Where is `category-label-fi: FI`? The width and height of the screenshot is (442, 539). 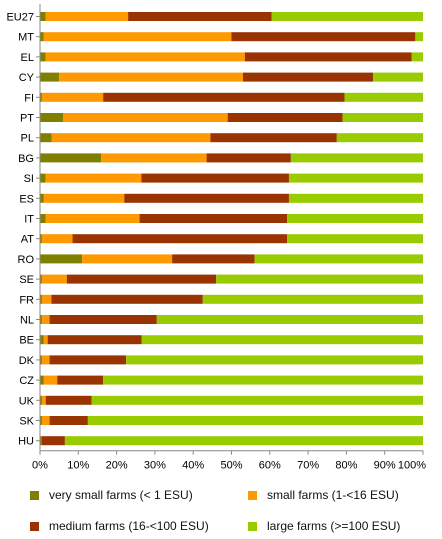
category-label-fi: FI is located at coordinates (29, 98).